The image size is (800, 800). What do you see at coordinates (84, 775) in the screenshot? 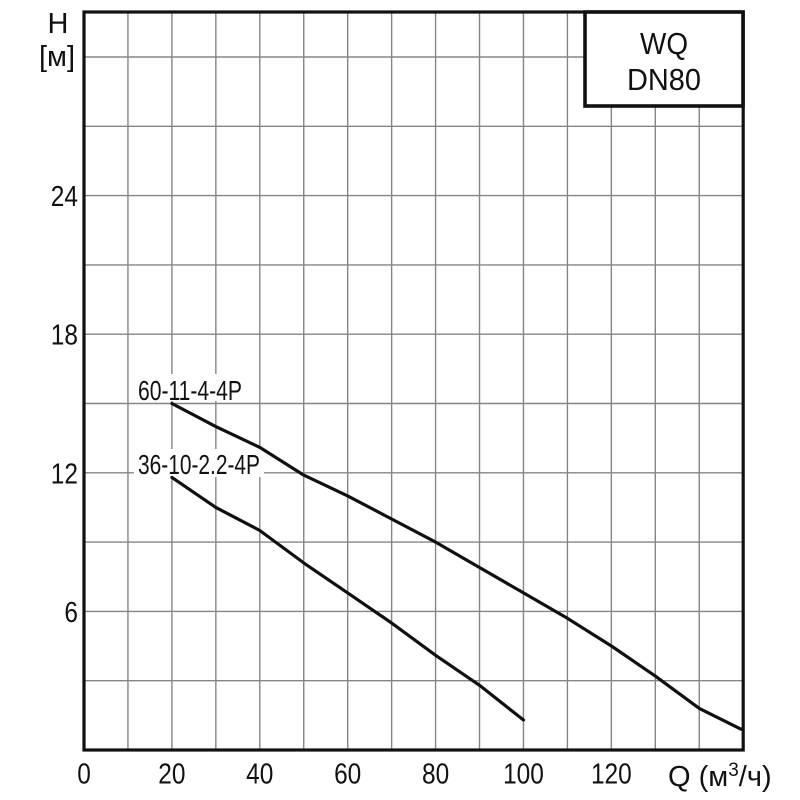
I see `x-tick-label: 0` at bounding box center [84, 775].